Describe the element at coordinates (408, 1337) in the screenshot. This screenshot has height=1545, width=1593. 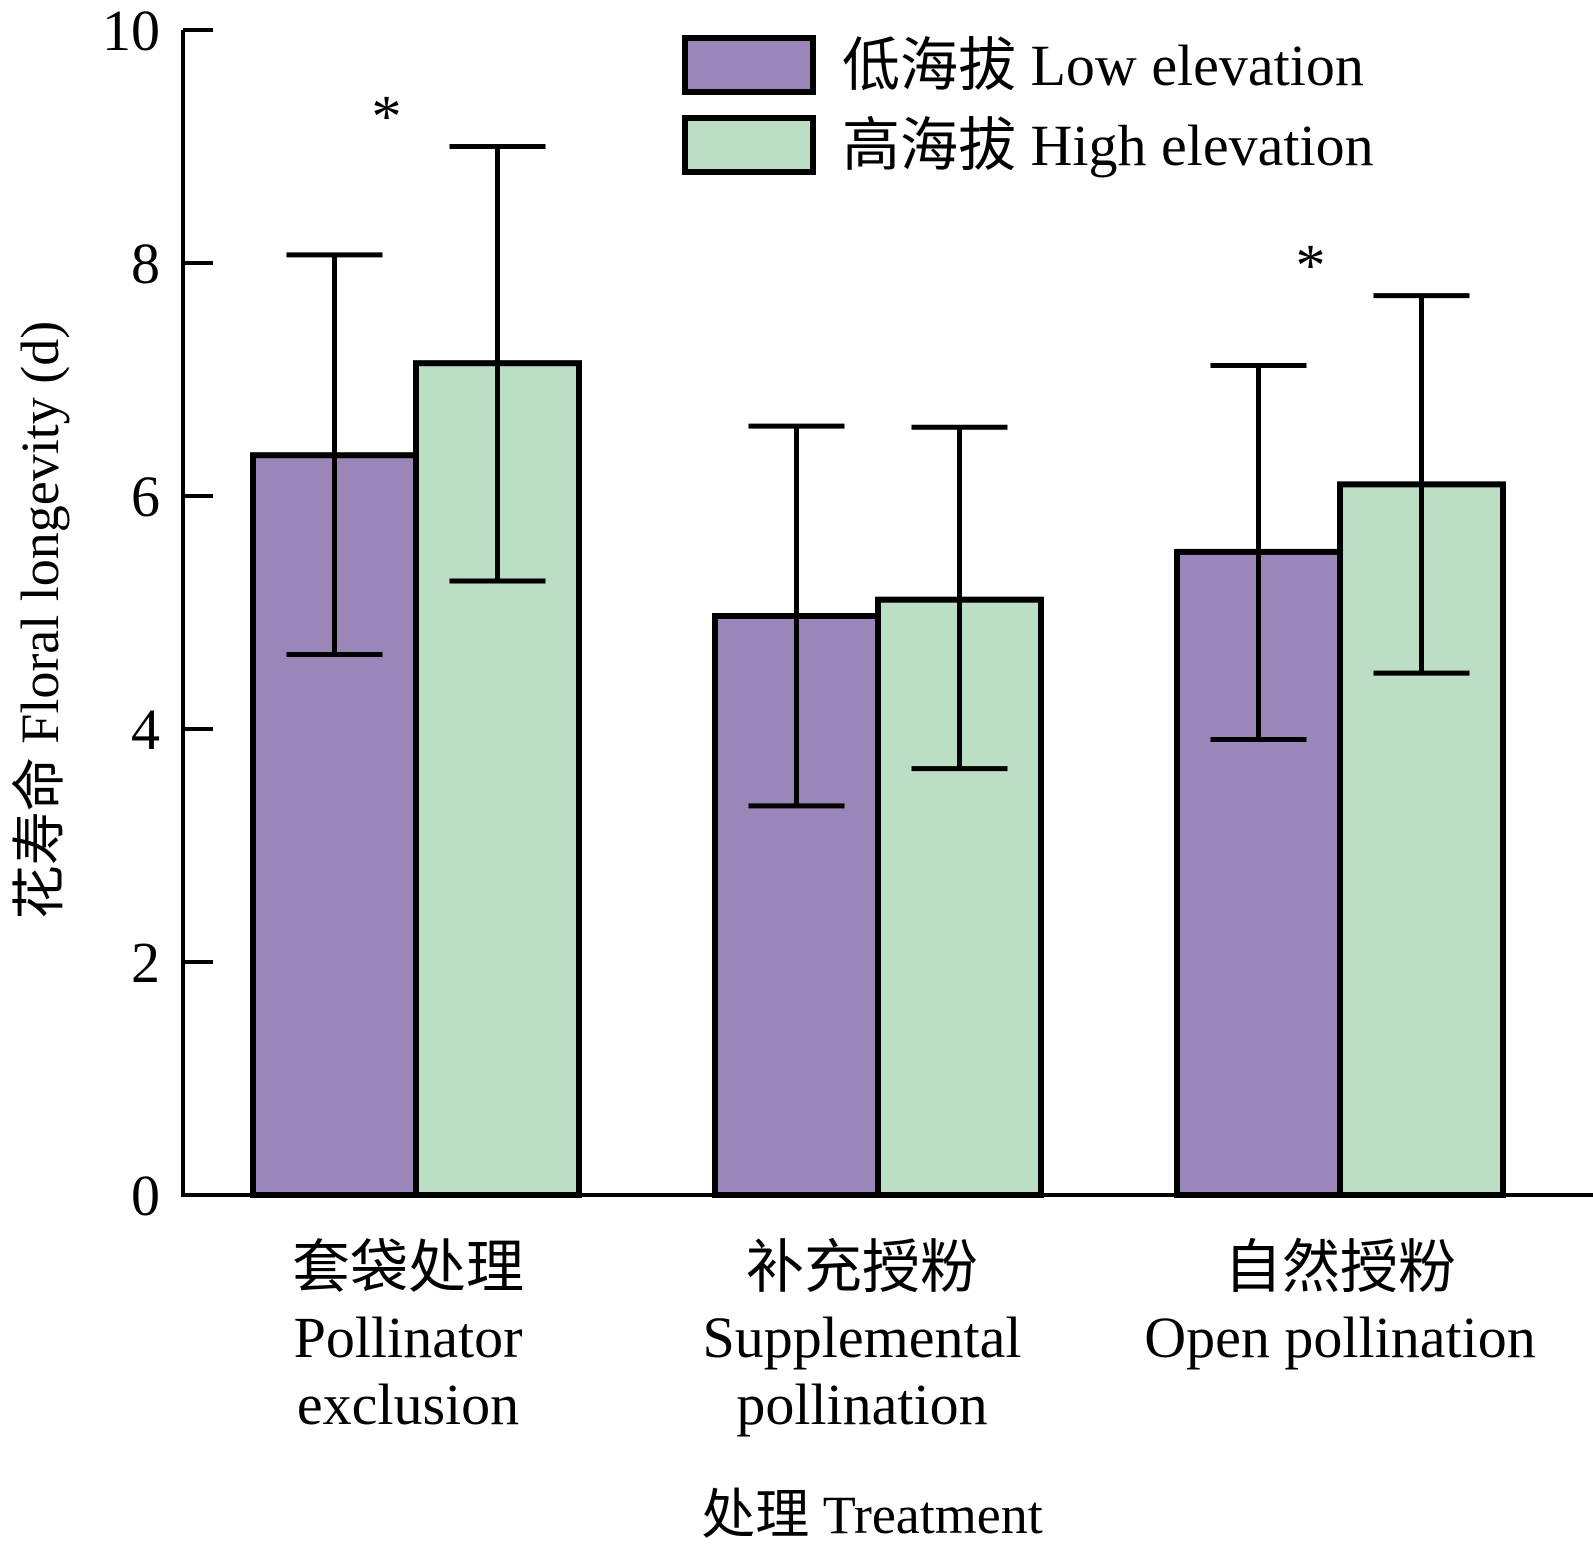
I see `x-category-label-en: Pollinator` at that location.